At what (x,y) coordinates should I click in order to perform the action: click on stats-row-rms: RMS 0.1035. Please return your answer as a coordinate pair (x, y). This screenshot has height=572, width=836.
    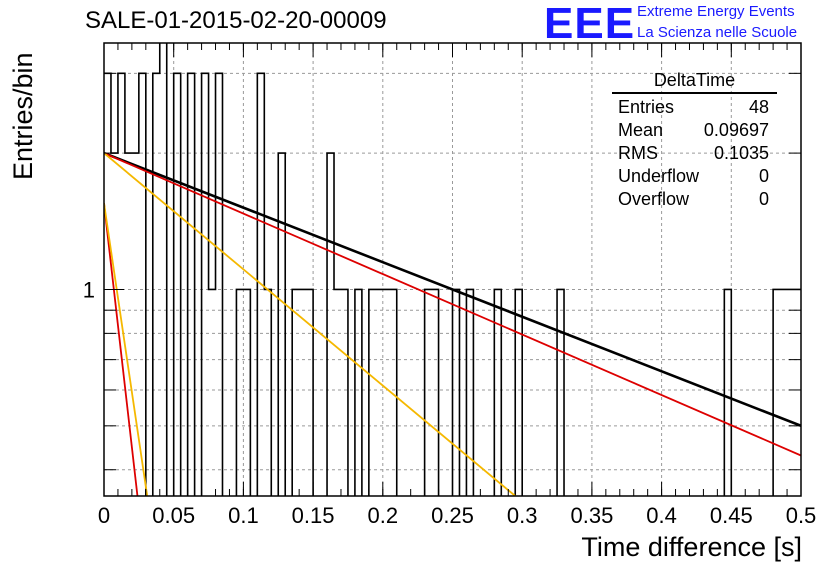
    Looking at the image, I should click on (694, 153).